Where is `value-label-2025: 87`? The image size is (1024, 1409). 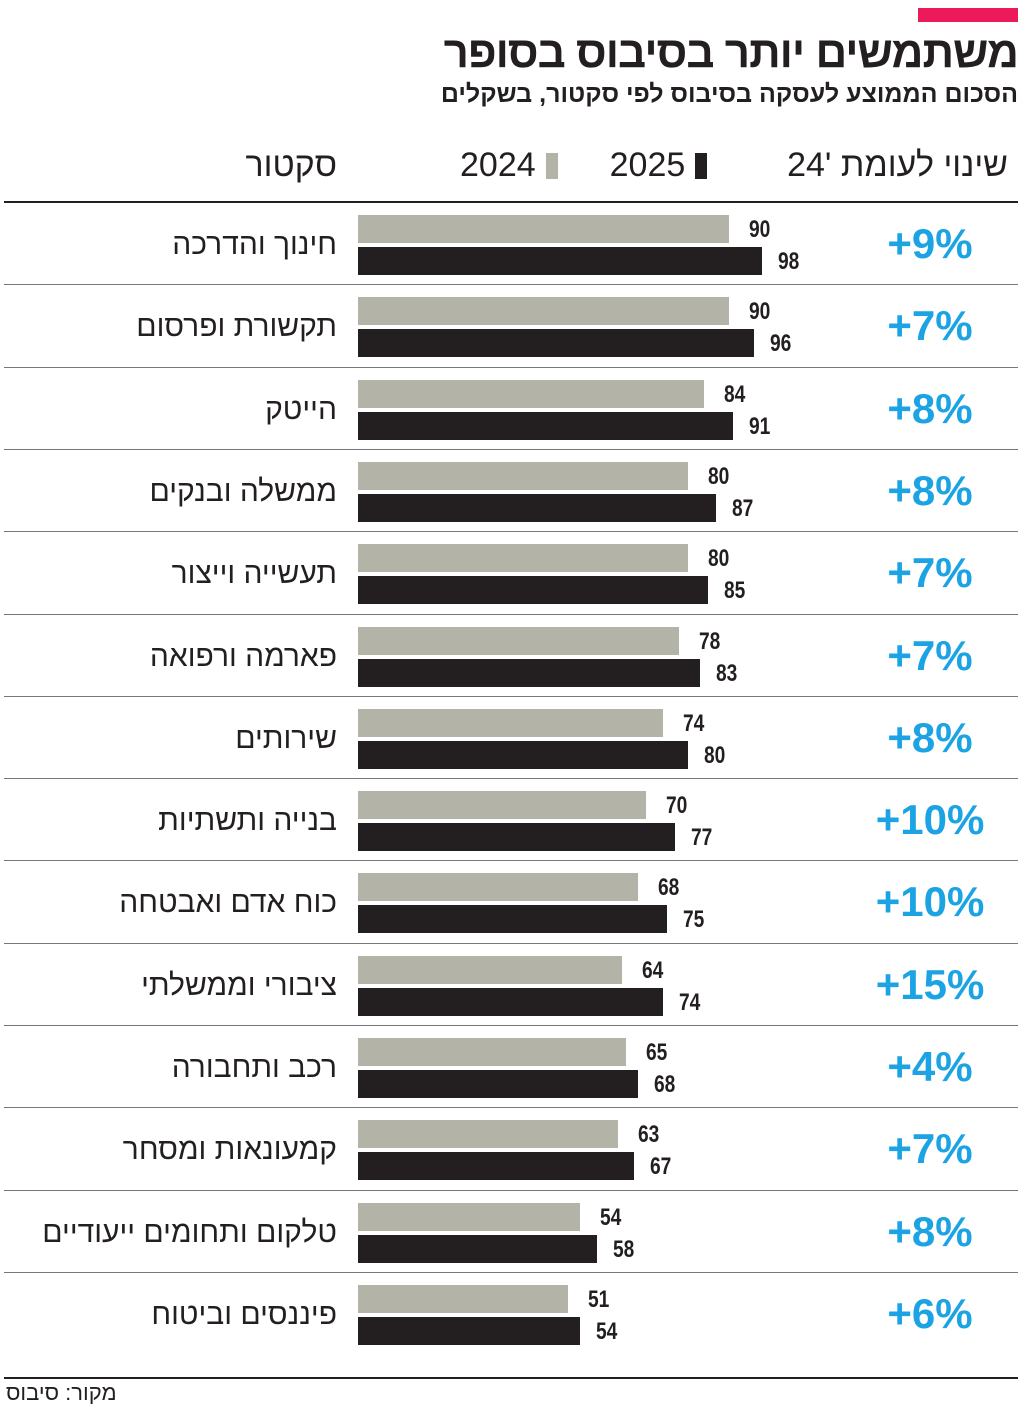 value-label-2025: 87 is located at coordinates (743, 508).